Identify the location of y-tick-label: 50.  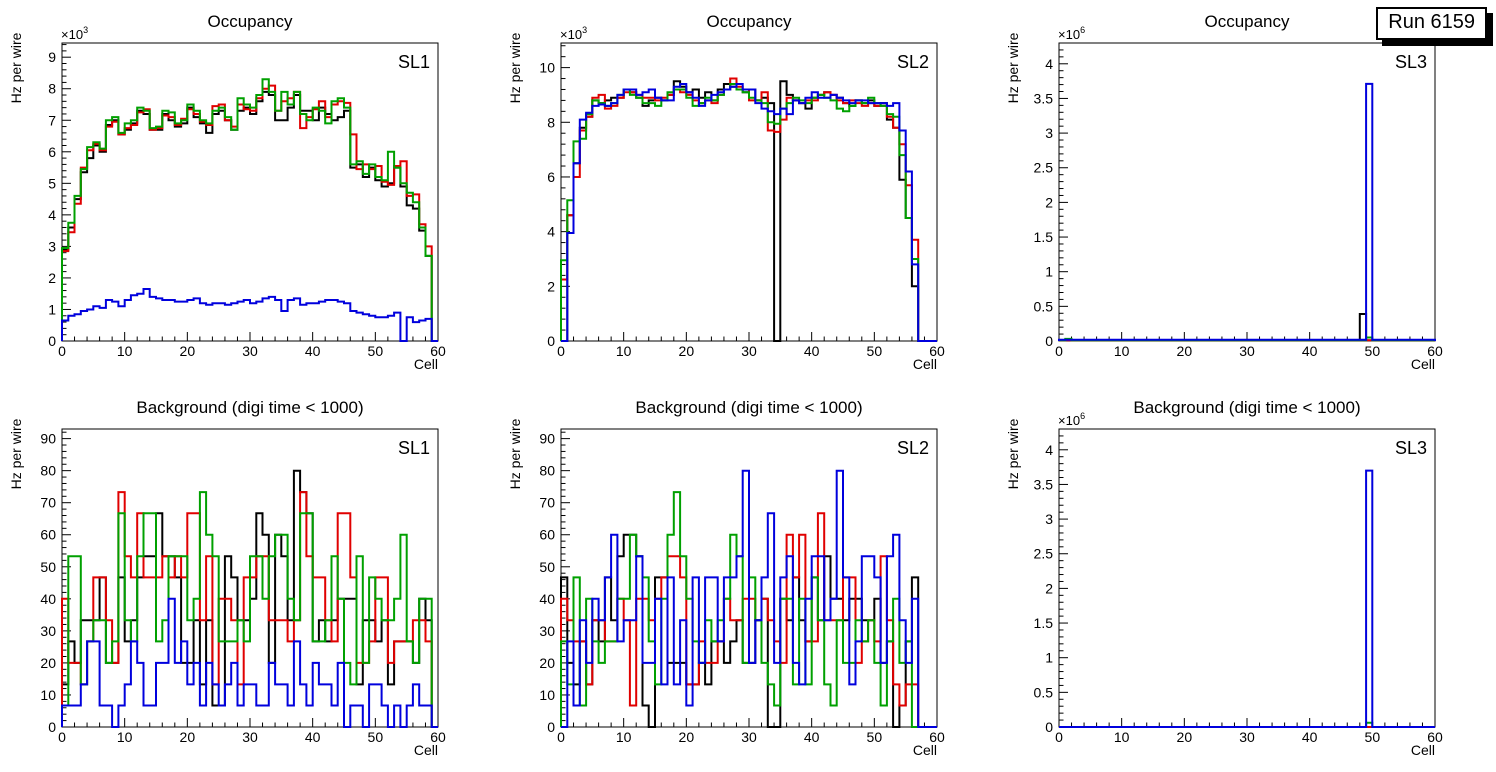
(48, 567).